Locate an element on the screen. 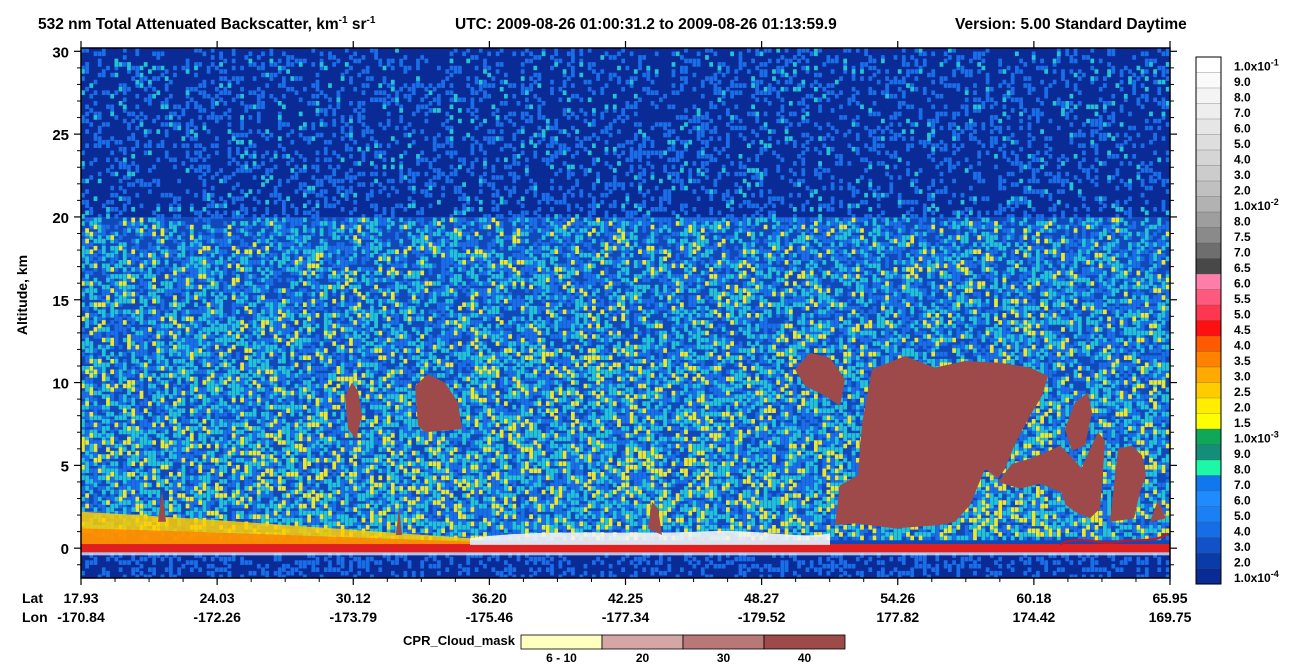 Image resolution: width=1300 pixels, height=667 pixels. x-tick-lat: 36.20 is located at coordinates (489, 598).